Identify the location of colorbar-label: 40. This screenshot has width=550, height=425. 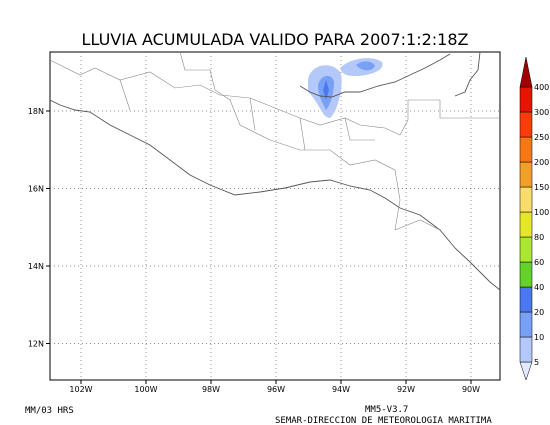
(539, 287).